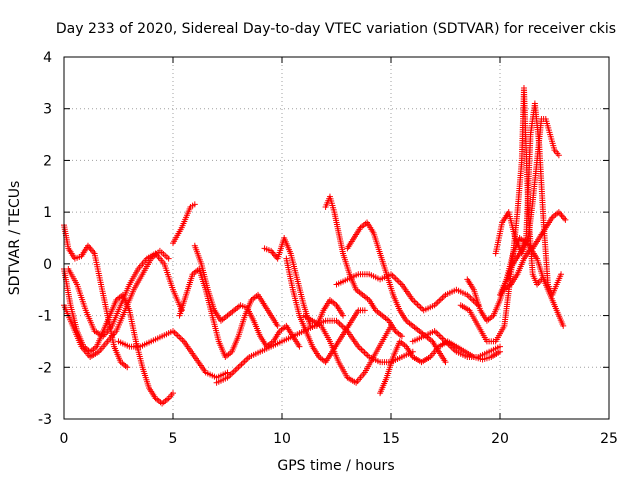 This screenshot has width=640, height=480. Describe the element at coordinates (173, 439) in the screenshot. I see `x-tick-label: 5` at that location.